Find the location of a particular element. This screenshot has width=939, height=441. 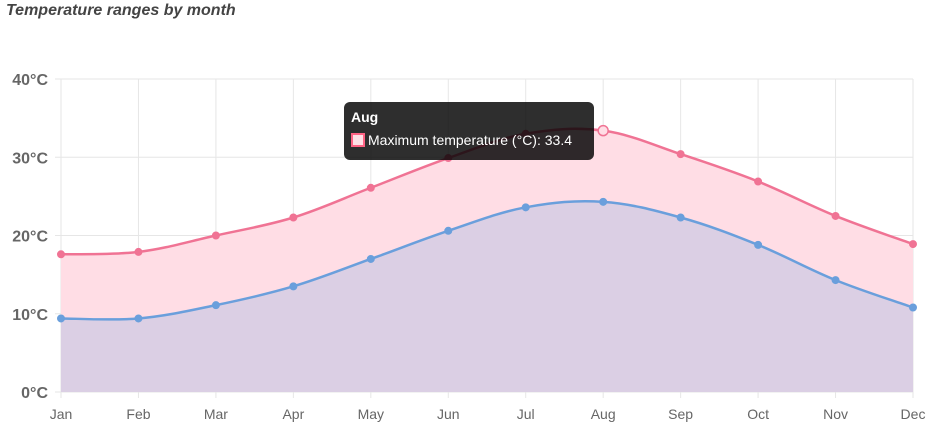

chart-tooltip: Aug Maximum temperature (°C): 33.4 is located at coordinates (469, 131).